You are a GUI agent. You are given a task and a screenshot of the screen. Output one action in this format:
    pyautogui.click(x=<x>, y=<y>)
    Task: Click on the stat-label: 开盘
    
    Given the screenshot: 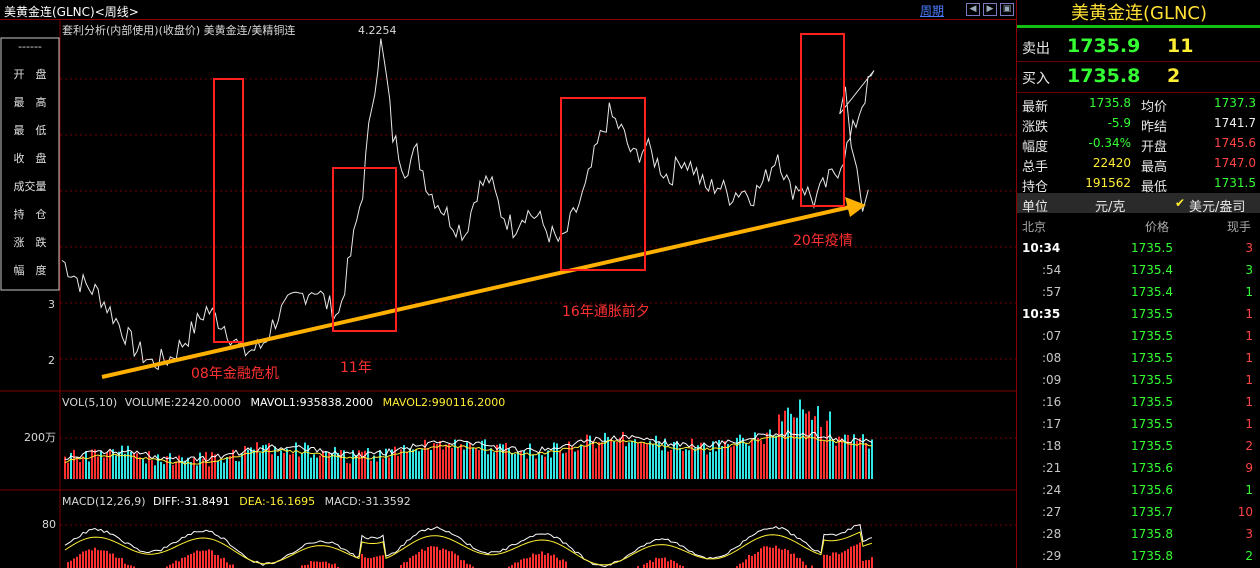 What is the action you would take?
    pyautogui.click(x=1154, y=147)
    